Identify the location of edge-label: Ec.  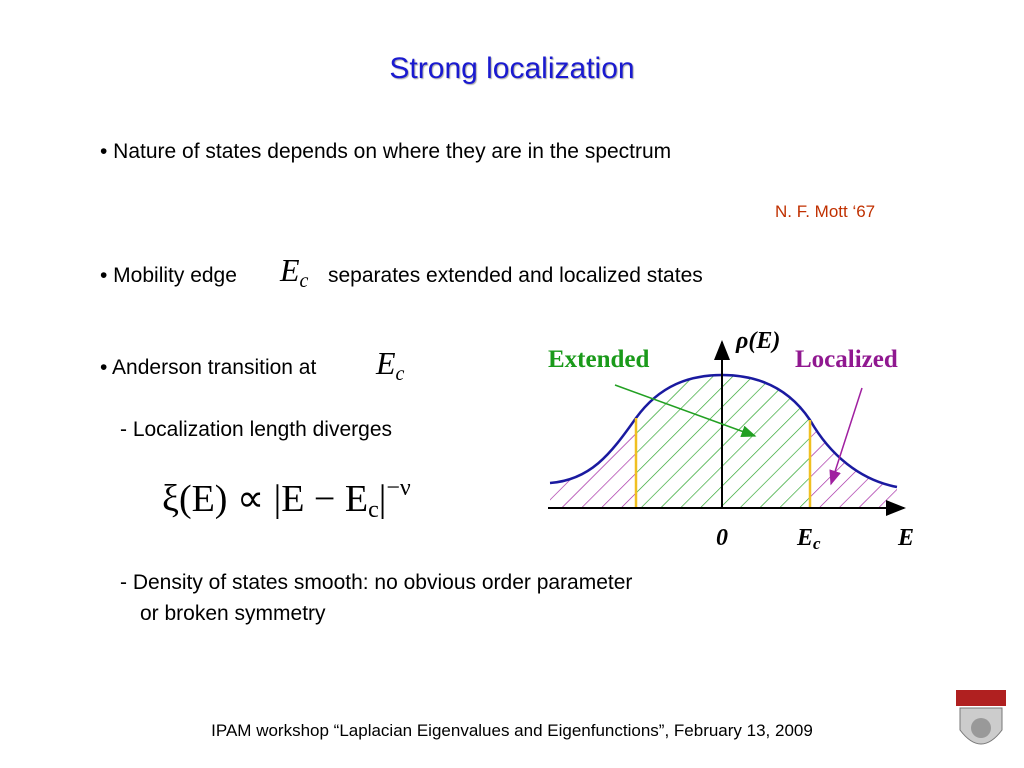
(808, 539).